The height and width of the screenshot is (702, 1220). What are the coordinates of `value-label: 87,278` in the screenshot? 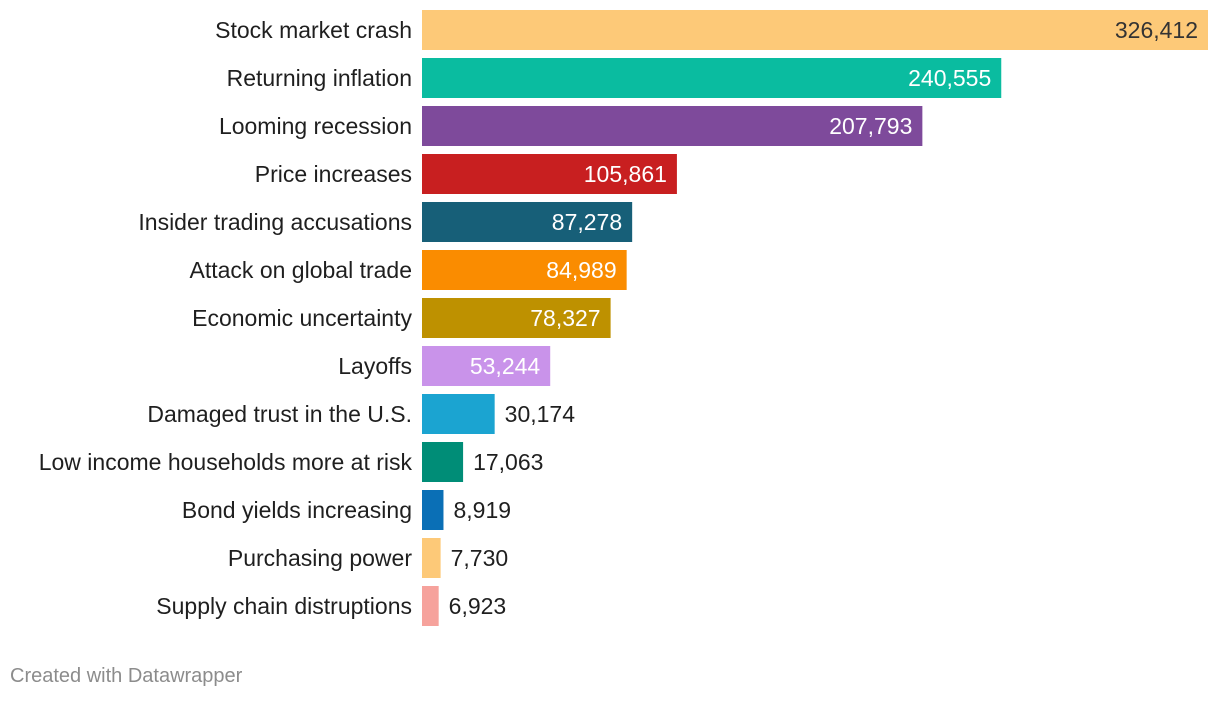 It's located at (587, 222).